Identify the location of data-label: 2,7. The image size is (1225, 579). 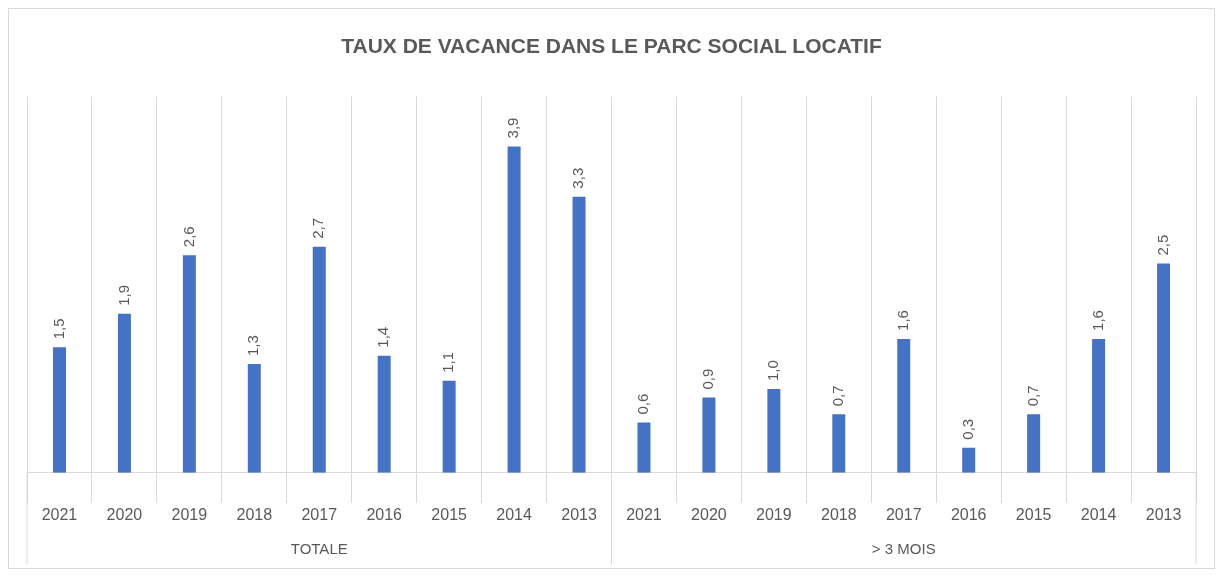
(318, 228).